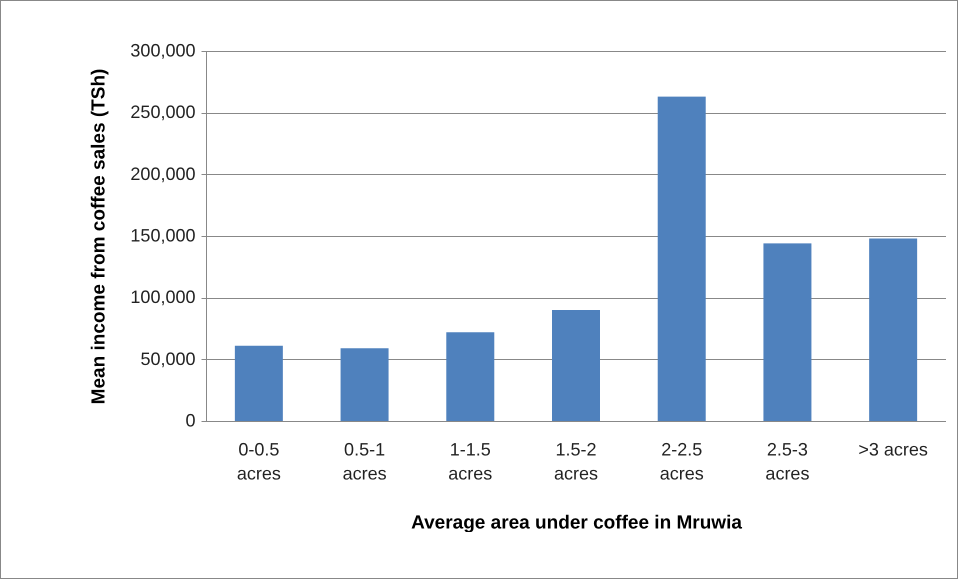 The image size is (958, 579). What do you see at coordinates (163, 297) in the screenshot?
I see `y-tick-label: 100,000` at bounding box center [163, 297].